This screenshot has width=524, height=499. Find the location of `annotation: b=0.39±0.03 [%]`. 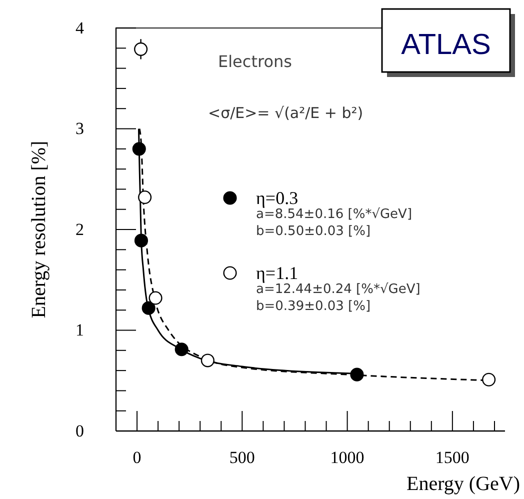

annotation: b=0.39±0.03 [%] is located at coordinates (313, 306).